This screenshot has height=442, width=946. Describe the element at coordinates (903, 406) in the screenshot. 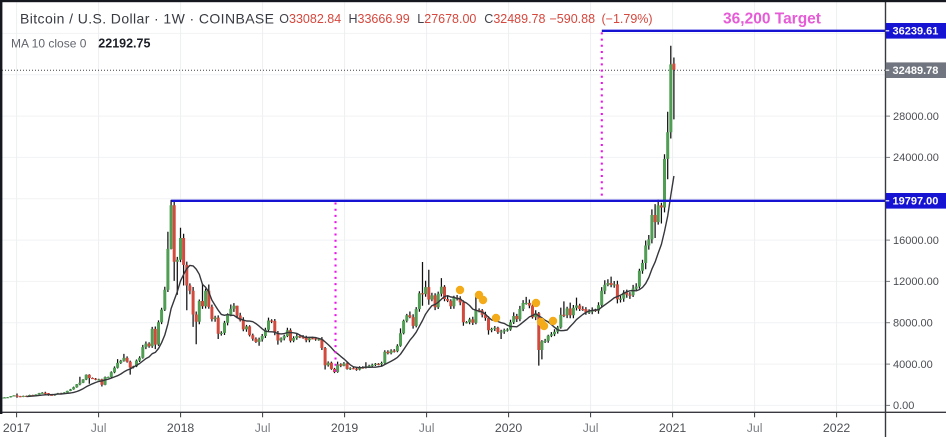

I see `svg-text: 0.00` at that location.